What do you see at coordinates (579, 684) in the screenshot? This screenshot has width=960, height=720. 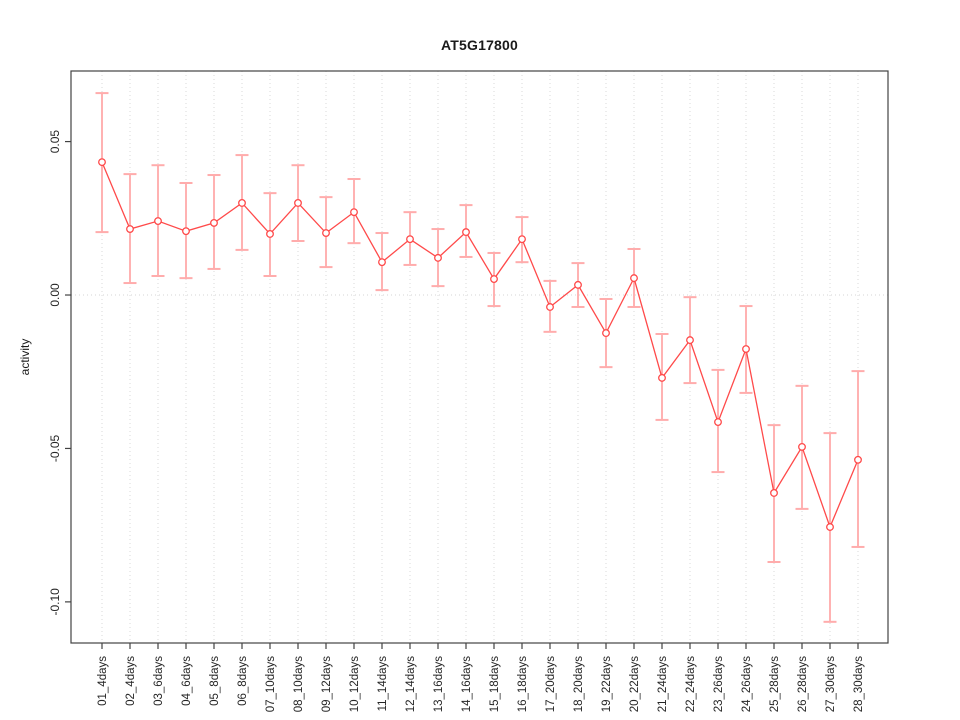 I see `x-tick-label: 18_20days` at bounding box center [579, 684].